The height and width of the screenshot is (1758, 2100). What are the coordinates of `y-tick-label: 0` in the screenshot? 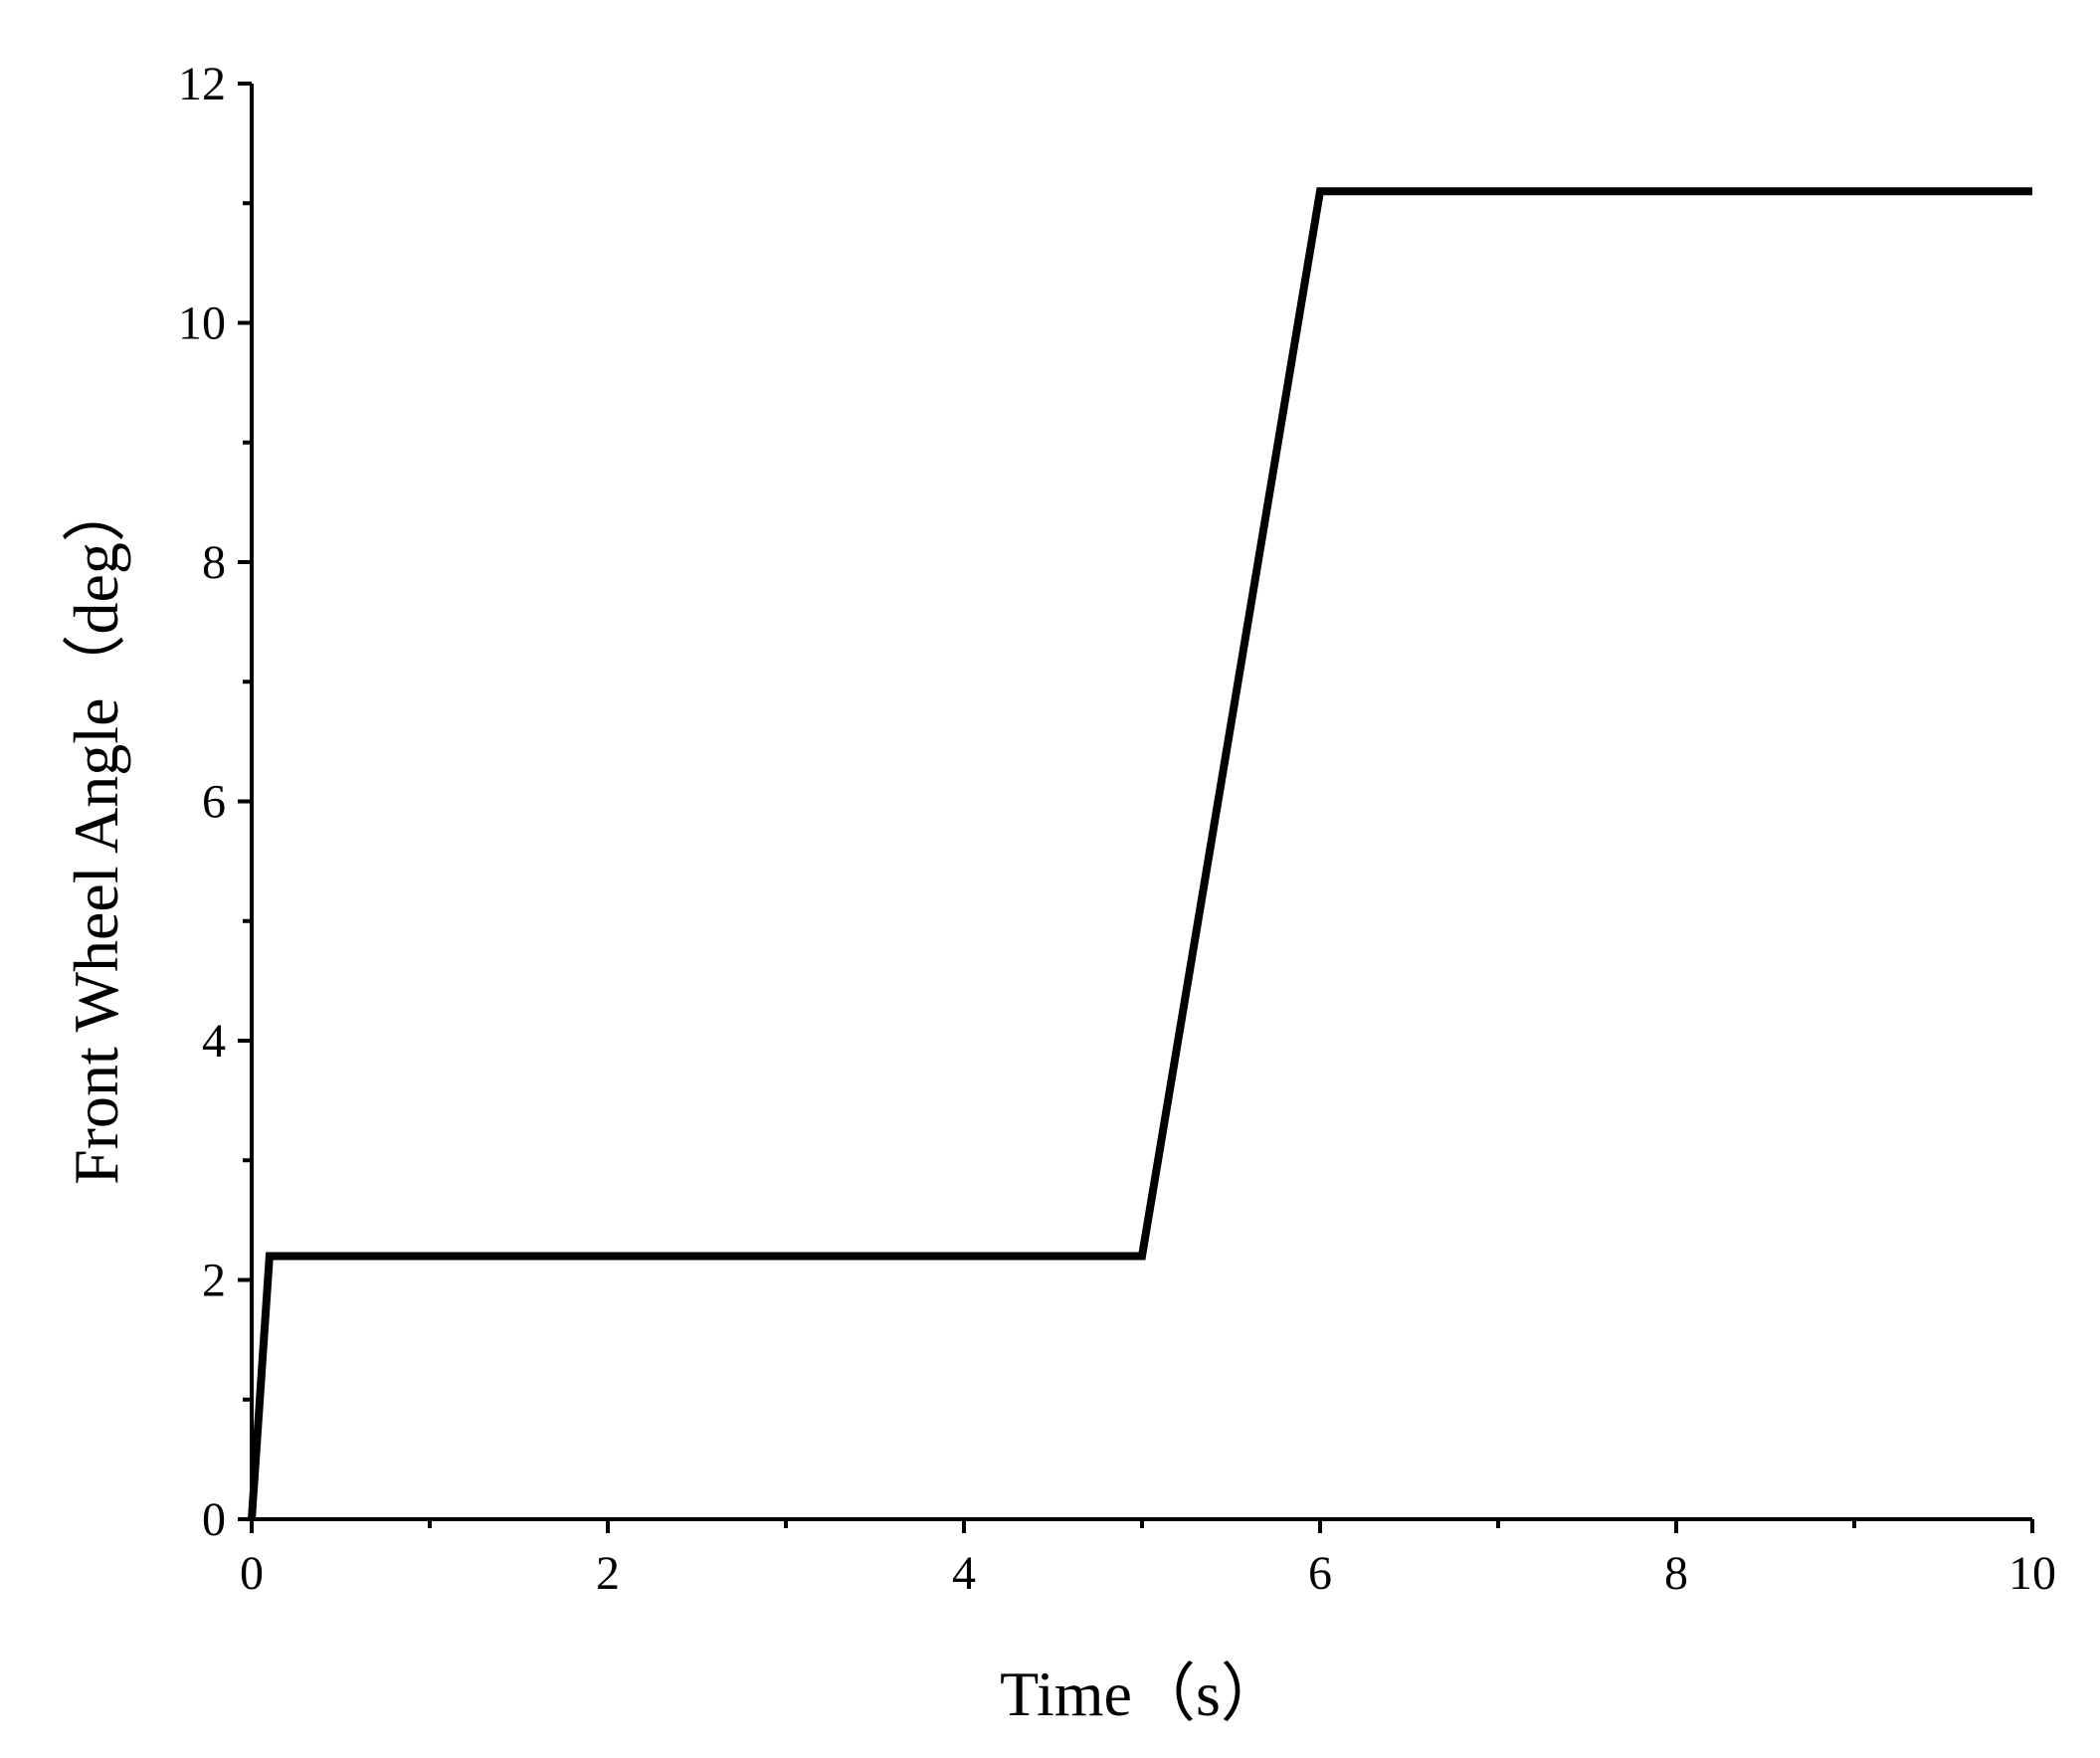 It's located at (214, 1519).